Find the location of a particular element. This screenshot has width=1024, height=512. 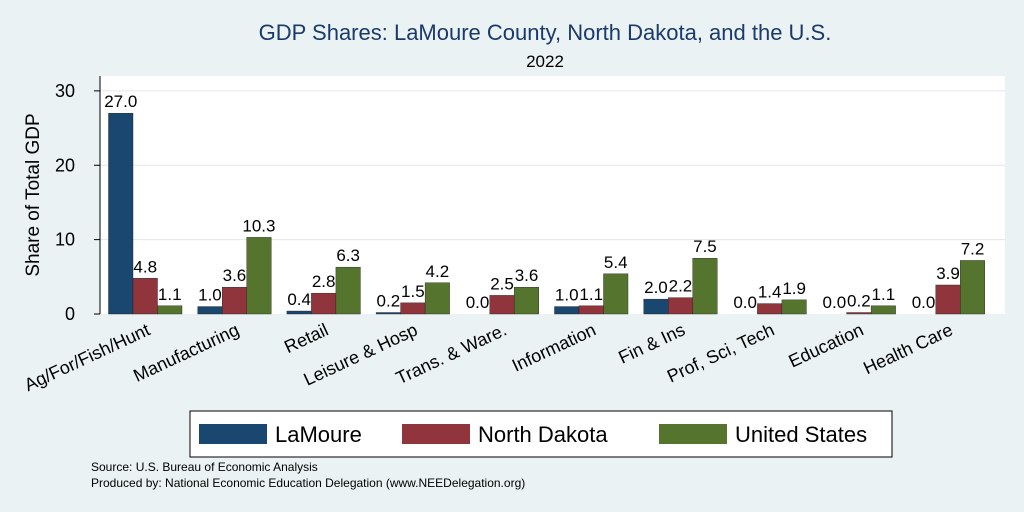

y-tick-label: 30 is located at coordinates (65, 91).